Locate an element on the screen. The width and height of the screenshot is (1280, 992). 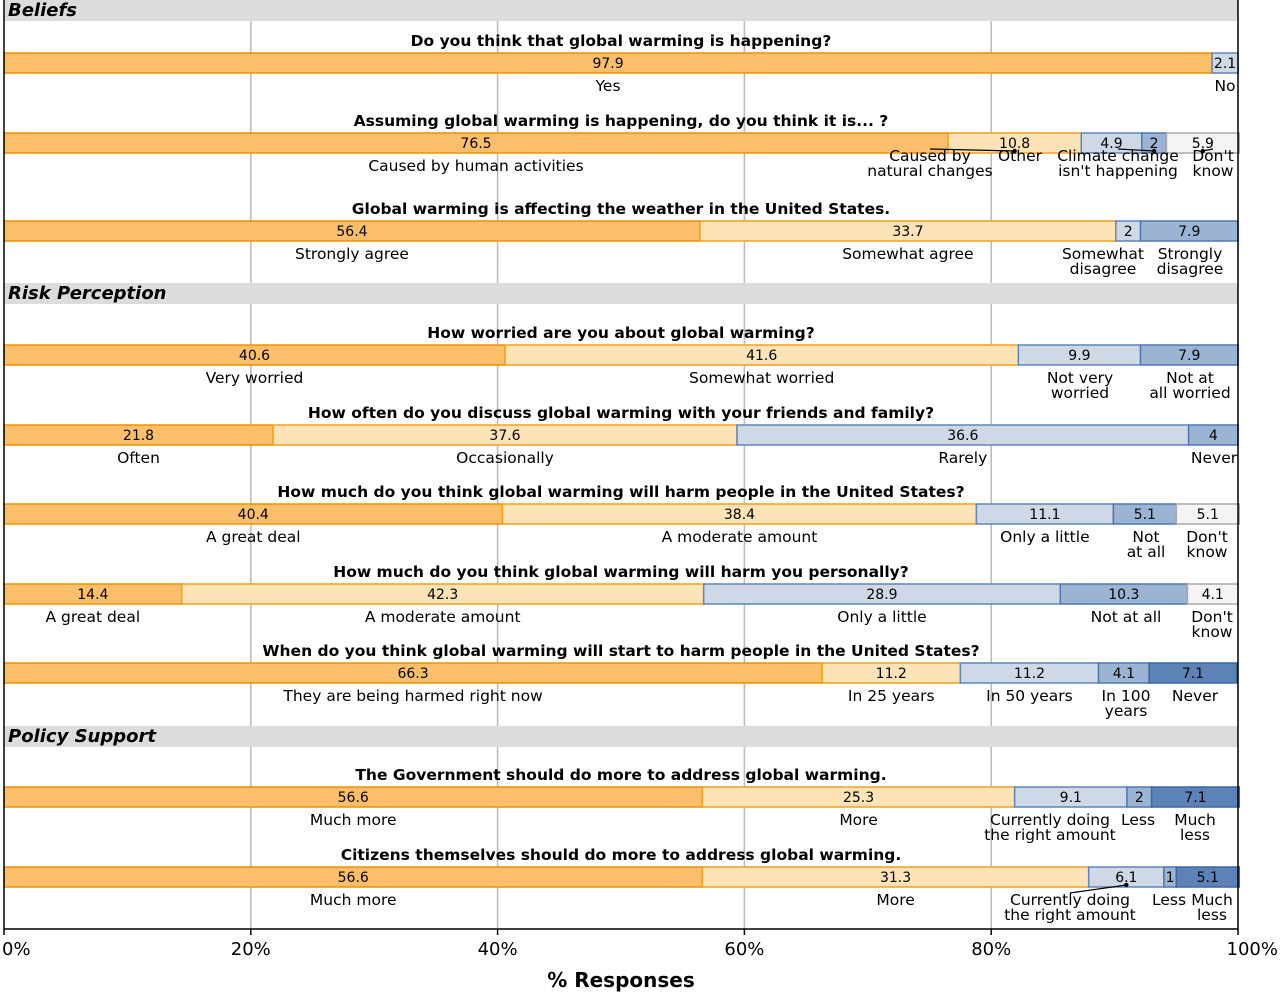
section-title: Beliefs is located at coordinates (42, 10).